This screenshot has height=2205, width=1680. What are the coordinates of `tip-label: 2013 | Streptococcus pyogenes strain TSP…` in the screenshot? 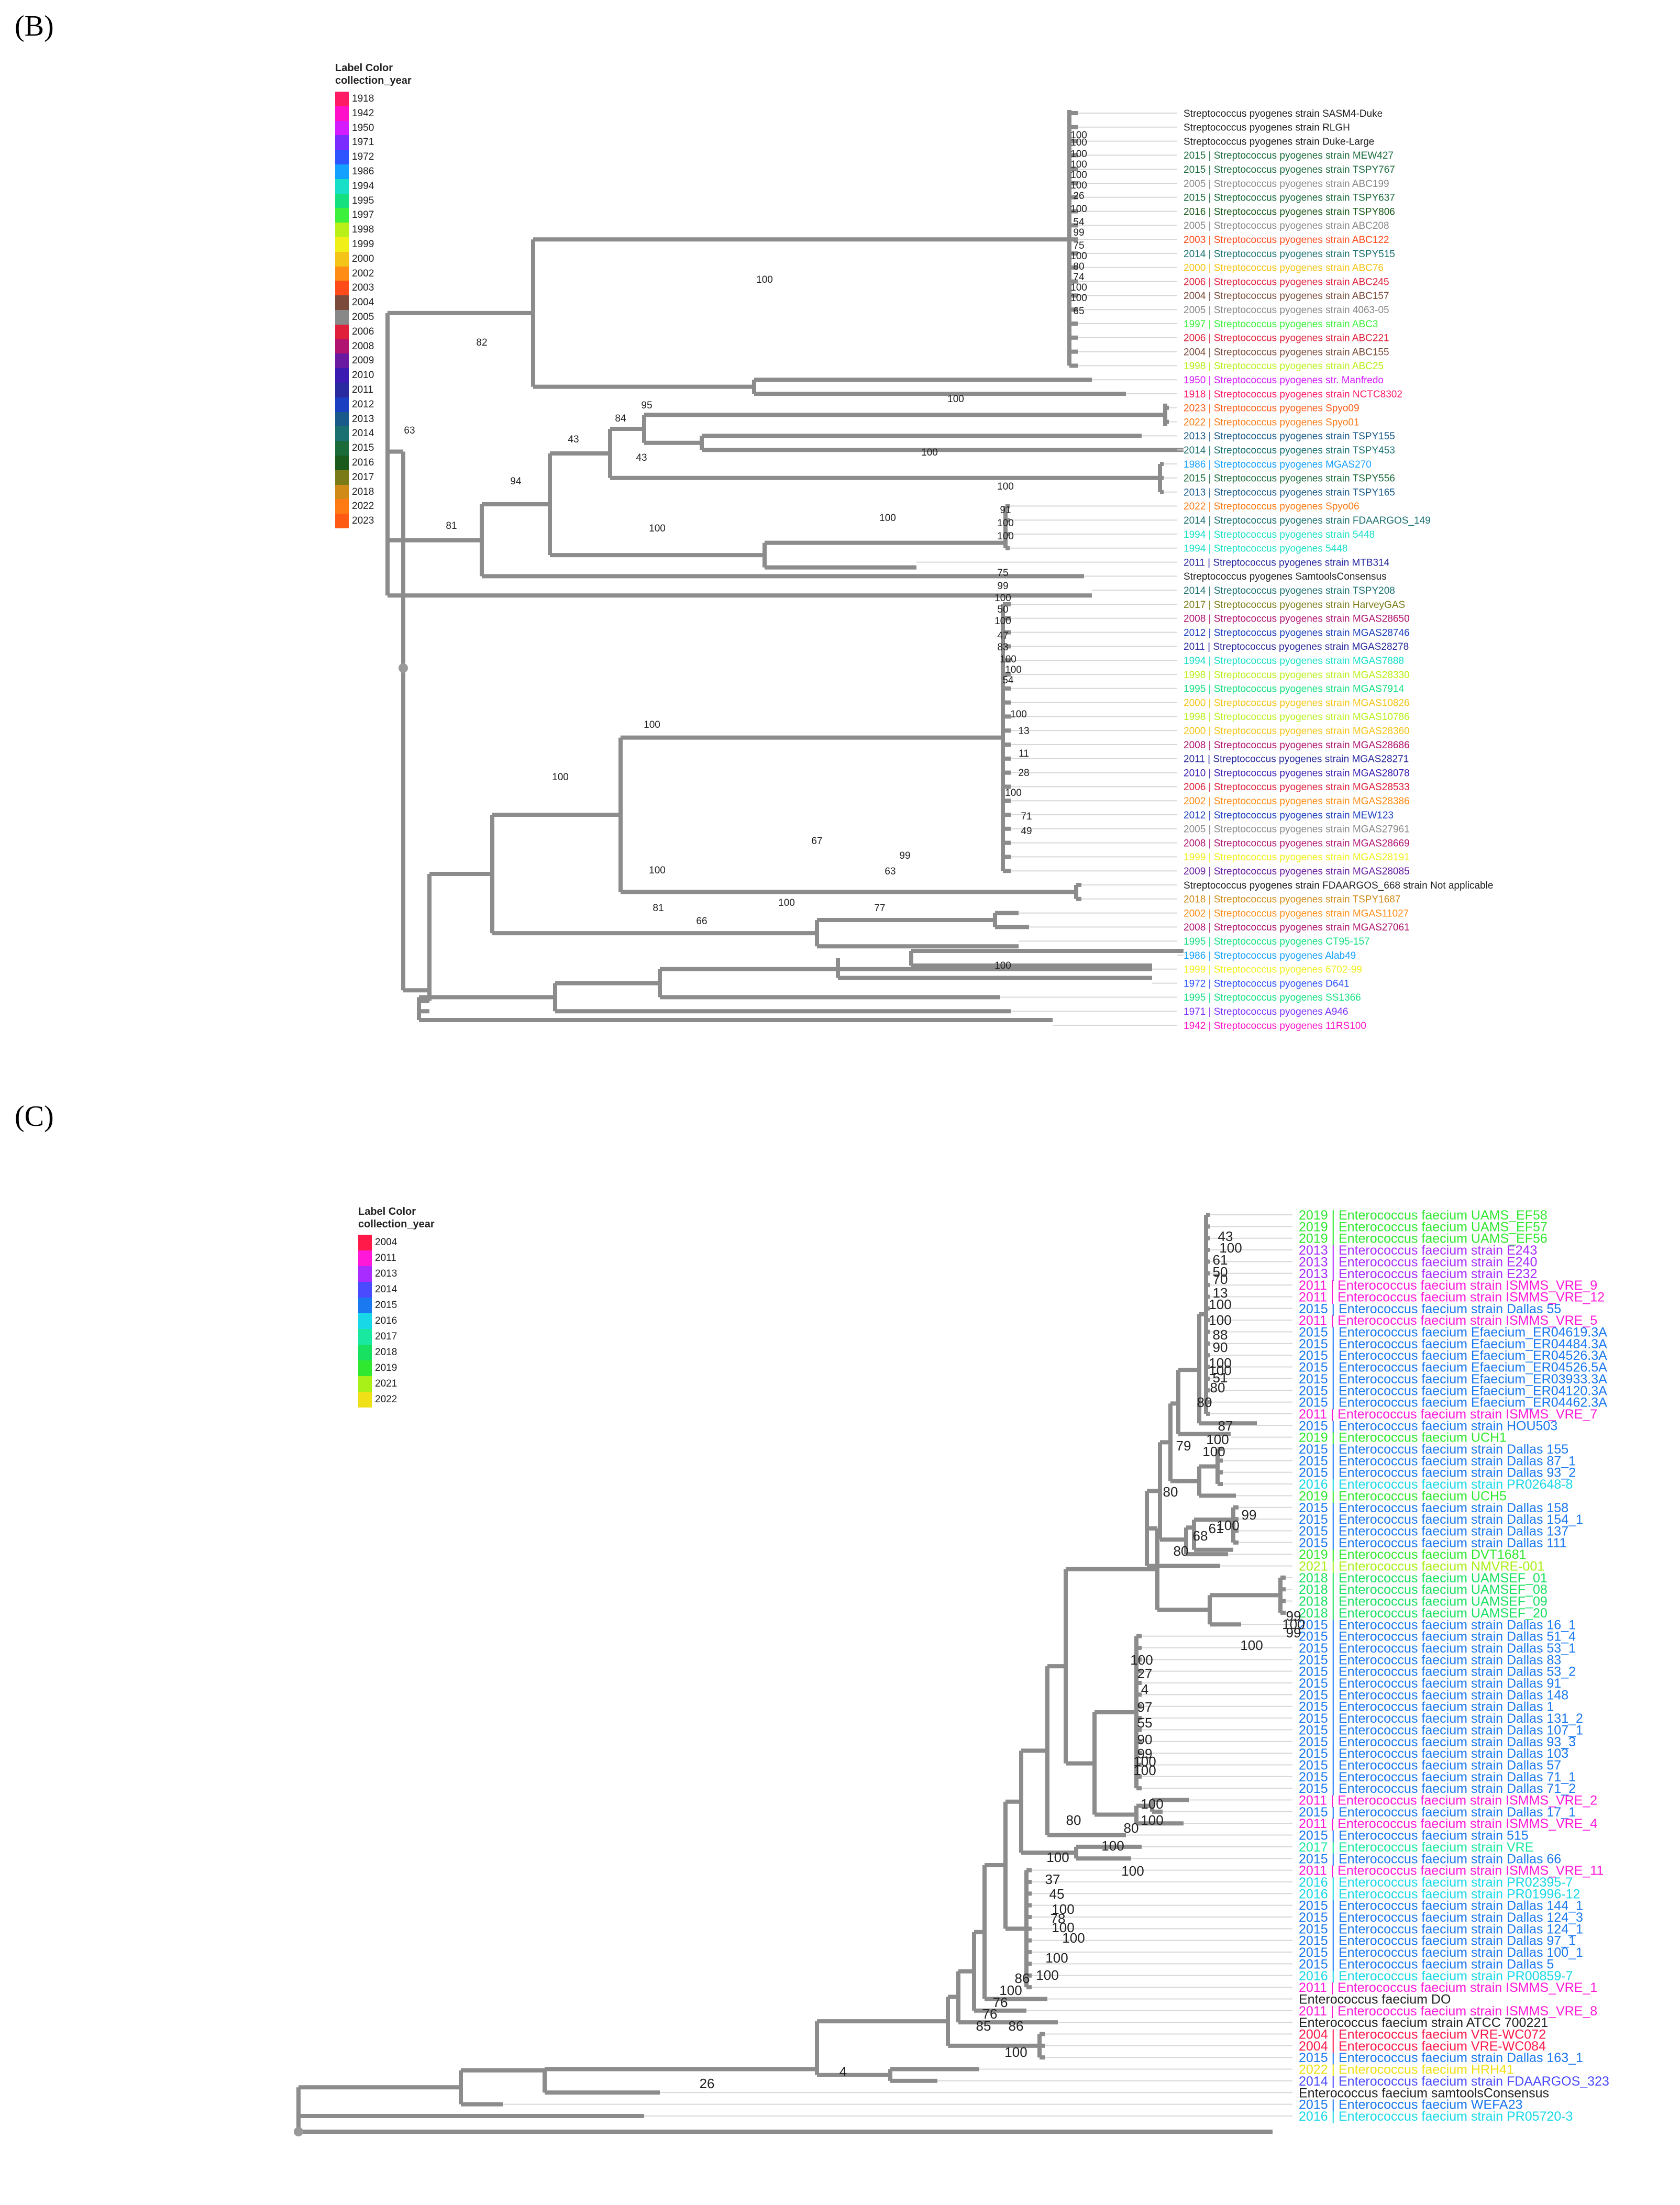 It's located at (1290, 492).